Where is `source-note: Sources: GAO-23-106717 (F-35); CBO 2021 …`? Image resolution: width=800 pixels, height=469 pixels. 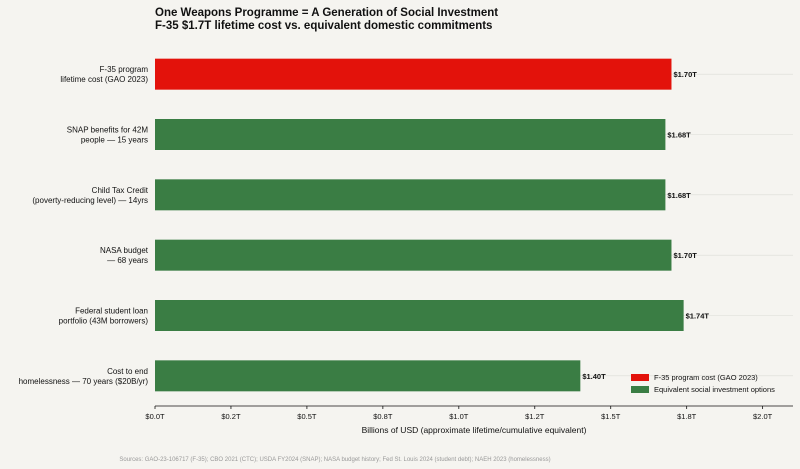 source-note: Sources: GAO-23-106717 (F-35); CBO 2021 … is located at coordinates (334, 460).